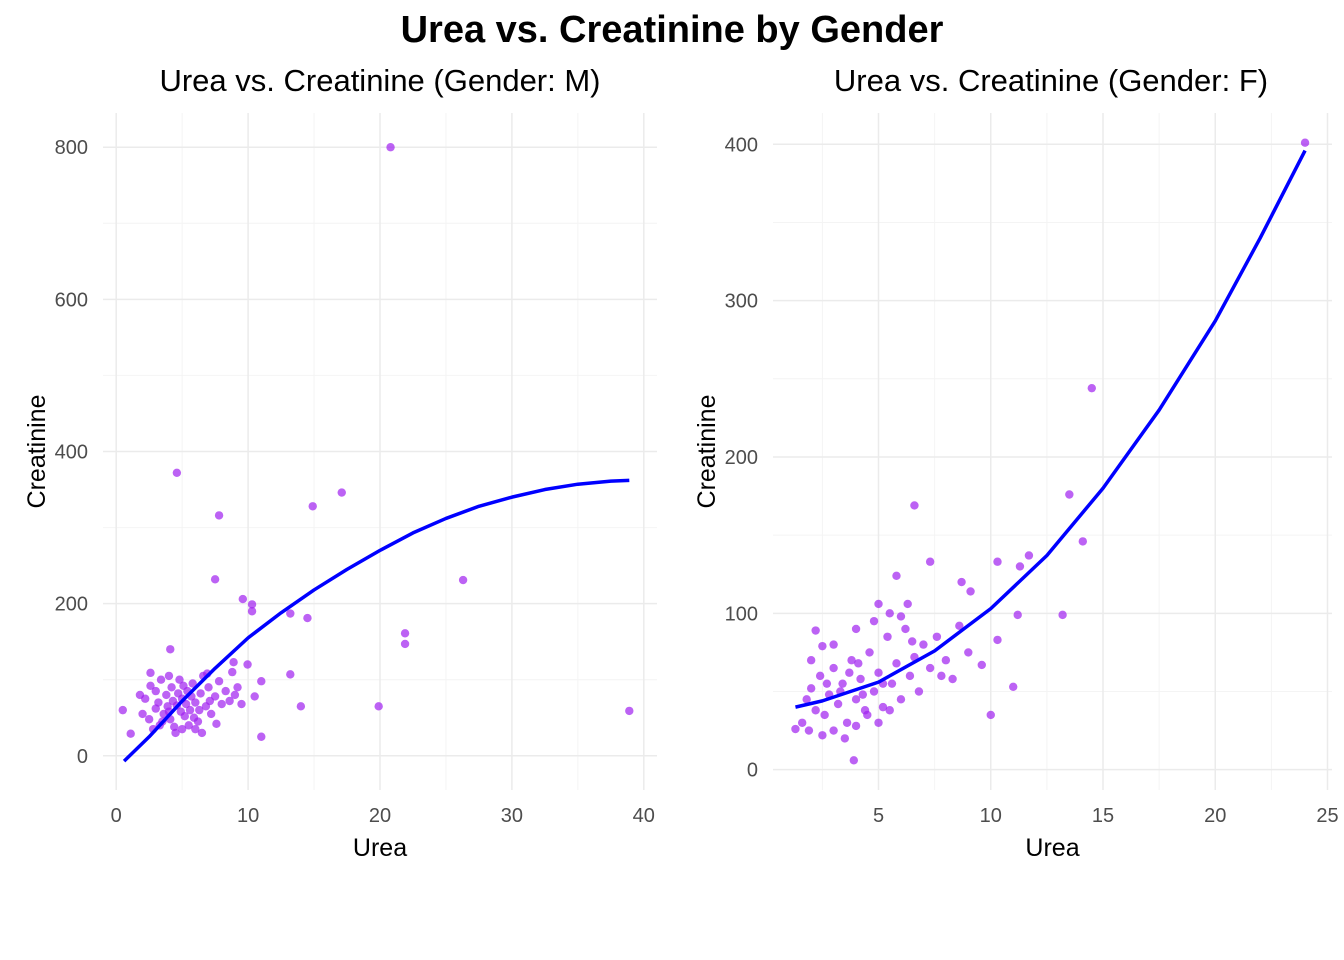  What do you see at coordinates (71, 300) in the screenshot?
I see `y-tick-label: 600` at bounding box center [71, 300].